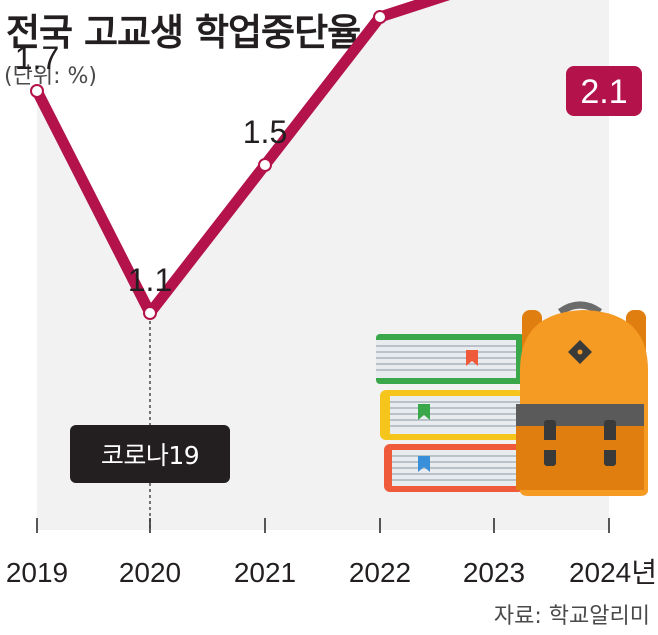 Image resolution: width=658 pixels, height=635 pixels. What do you see at coordinates (380, 572) in the screenshot?
I see `x-tick-label: 2022` at bounding box center [380, 572].